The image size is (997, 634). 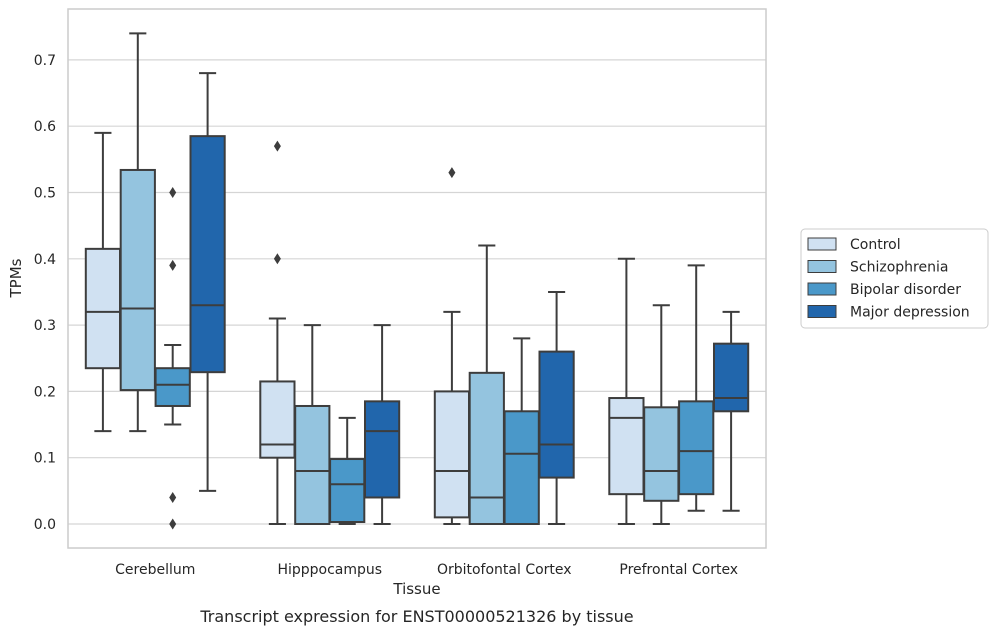 I want to click on y-tick-label: 0.3, so click(x=45, y=326).